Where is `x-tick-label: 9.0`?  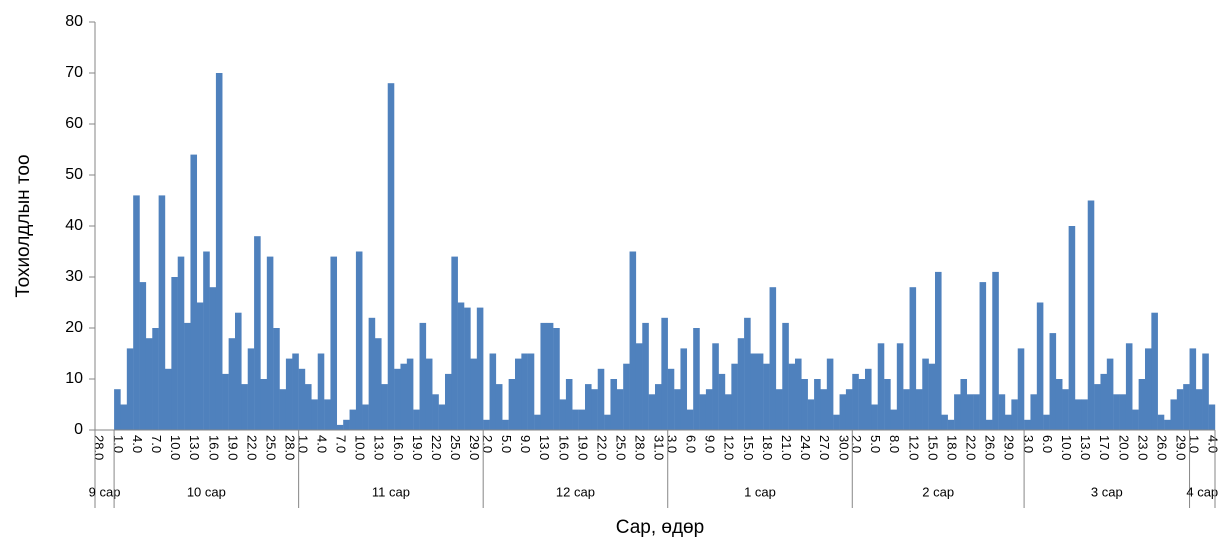 x-tick-label: 9.0 is located at coordinates (525, 444).